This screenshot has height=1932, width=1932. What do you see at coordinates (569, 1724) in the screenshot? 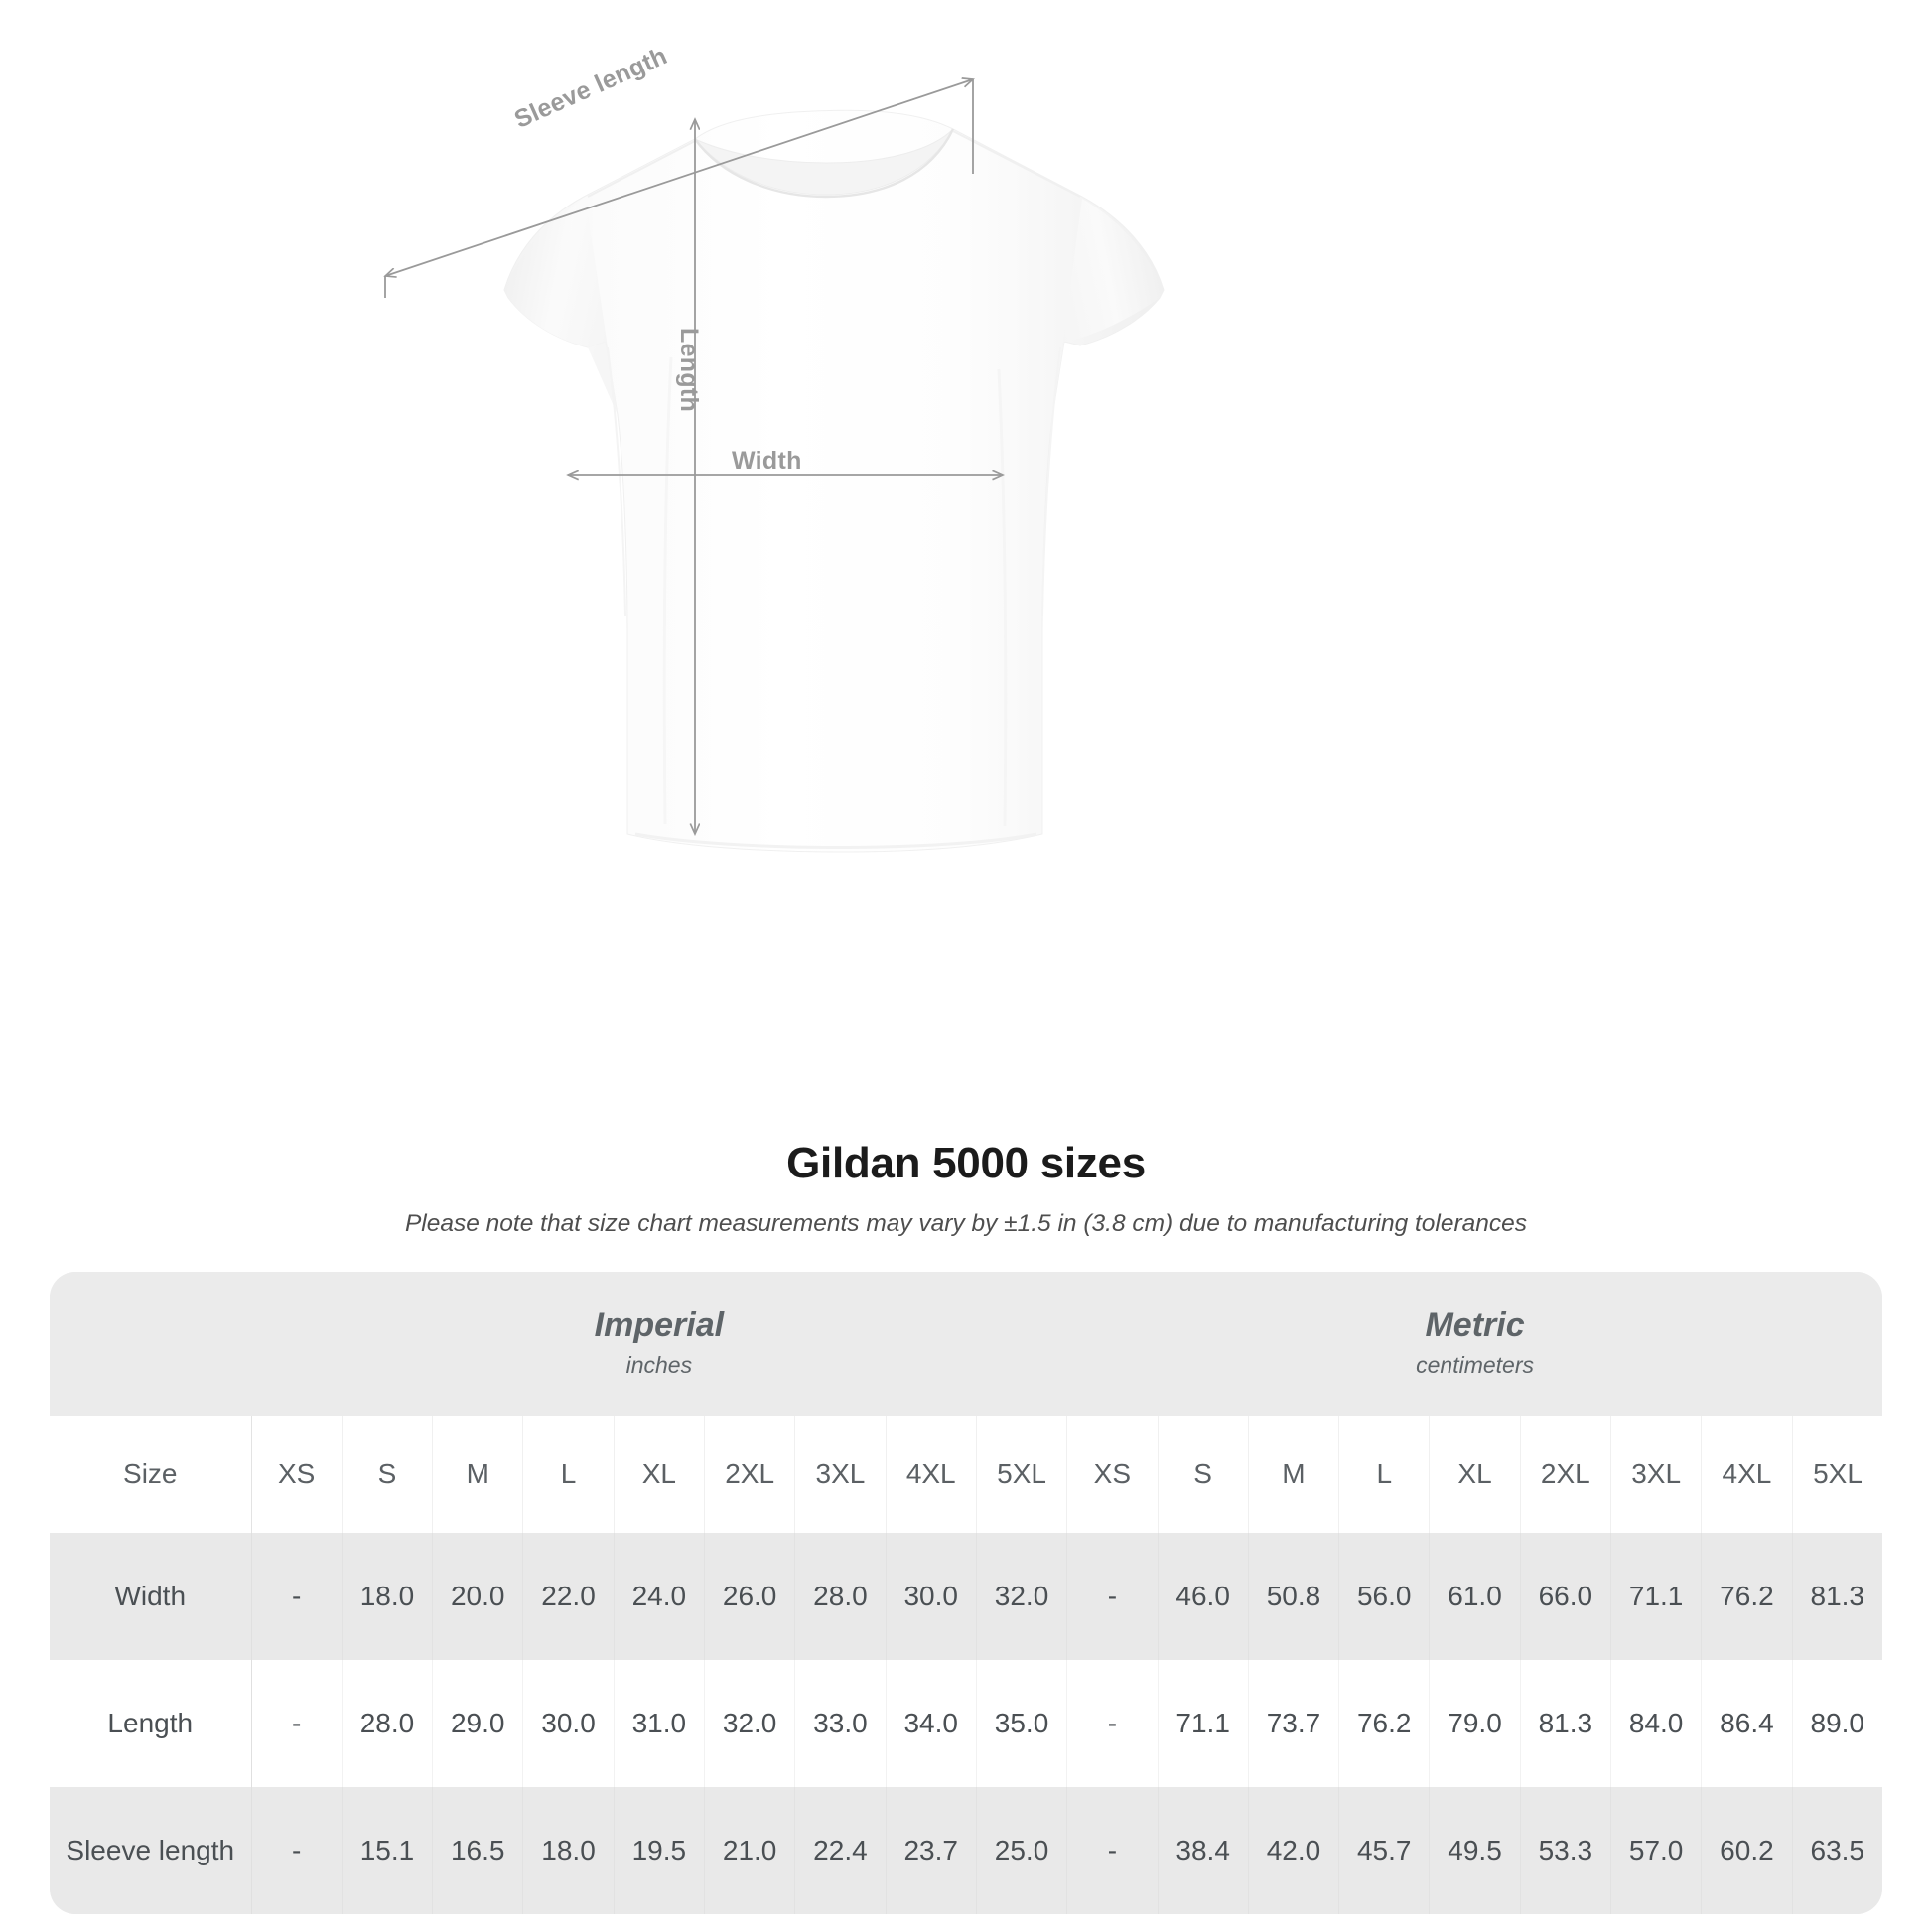
I see `cell-length-imperial-l: 30.0` at bounding box center [569, 1724].